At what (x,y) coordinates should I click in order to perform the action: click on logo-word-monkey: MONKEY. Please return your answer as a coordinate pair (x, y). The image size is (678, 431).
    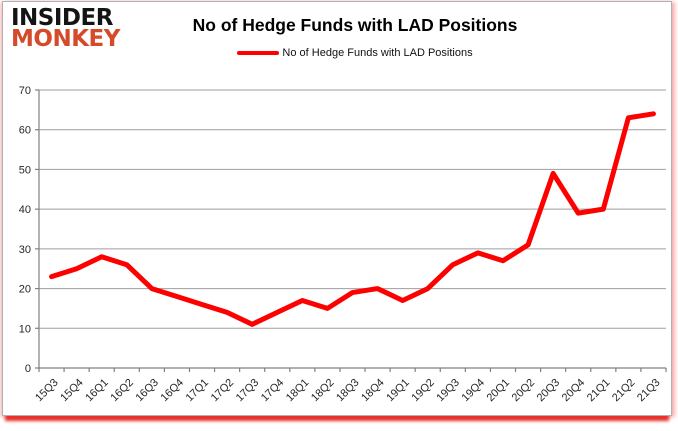
    Looking at the image, I should click on (65, 39).